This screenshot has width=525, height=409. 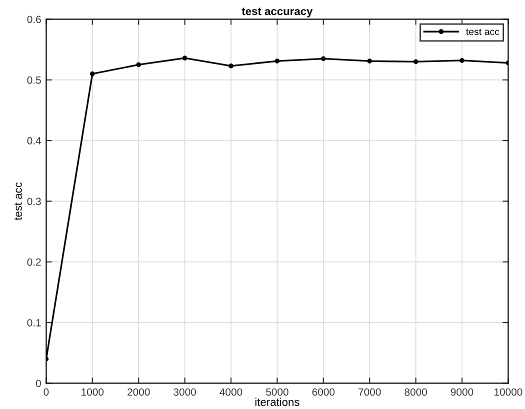 What do you see at coordinates (34, 80) in the screenshot?
I see `y-tick-label: 0.5` at bounding box center [34, 80].